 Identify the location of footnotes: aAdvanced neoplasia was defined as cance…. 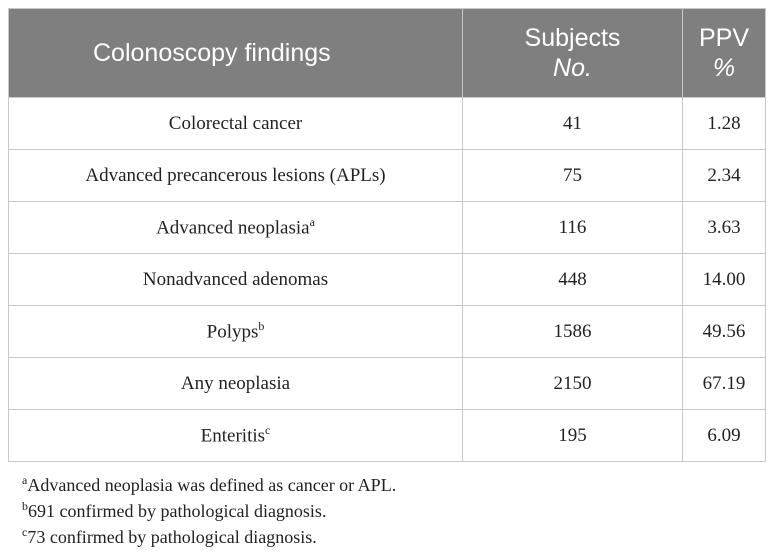
(209, 507).